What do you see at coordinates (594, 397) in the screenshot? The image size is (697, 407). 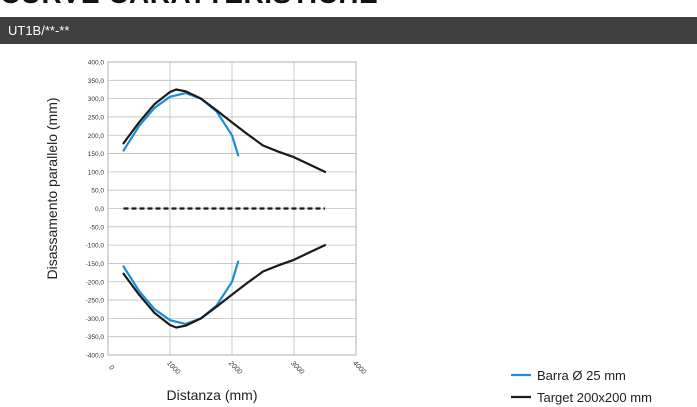 I see `legend-label: Target 200x200 mm` at bounding box center [594, 397].